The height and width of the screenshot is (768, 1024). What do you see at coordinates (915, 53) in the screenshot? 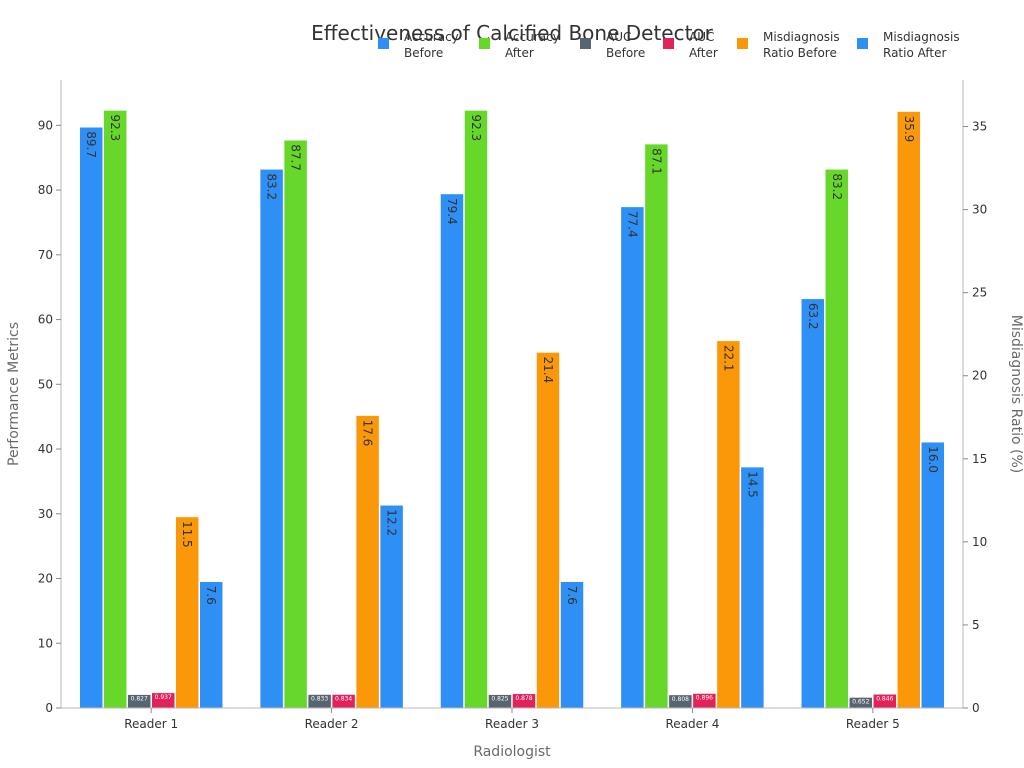
I see `legend-label: Ratio After` at bounding box center [915, 53].